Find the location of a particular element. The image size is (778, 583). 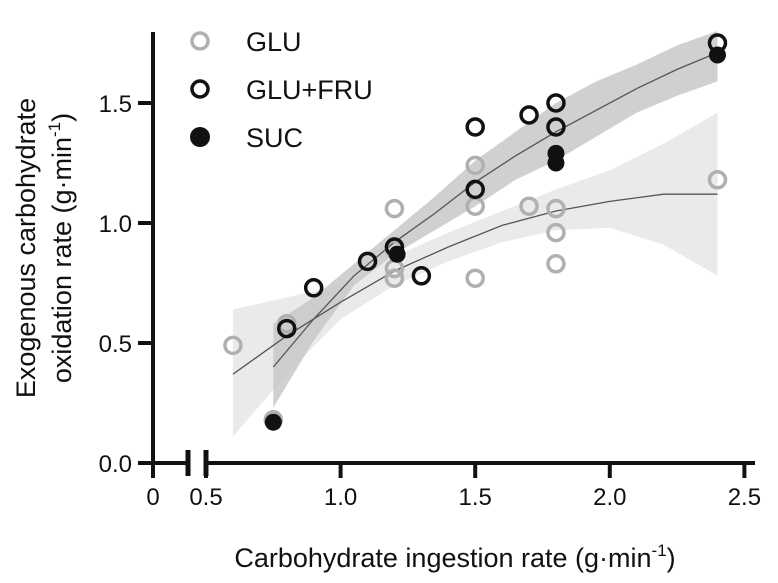

x-axis: 0 0.5 1.0 1.5 2.0 2.5 is located at coordinates (453, 480).